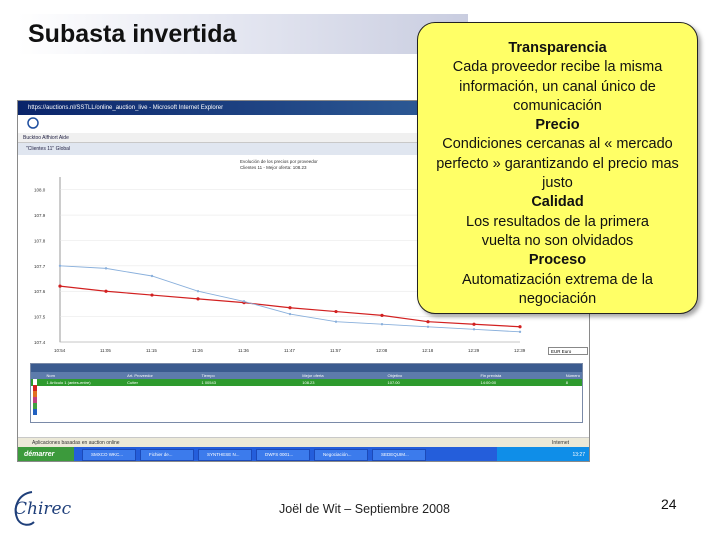  What do you see at coordinates (279, 161) in the screenshot?
I see `chart-header-line1: Evolución de los precios por proveedor` at bounding box center [279, 161].